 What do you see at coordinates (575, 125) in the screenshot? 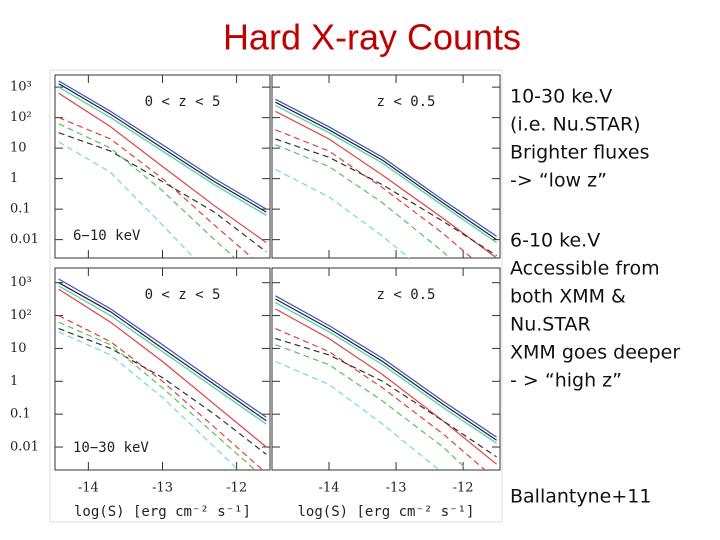
I see `note-line: (i.e. Nu.STAR)` at bounding box center [575, 125].